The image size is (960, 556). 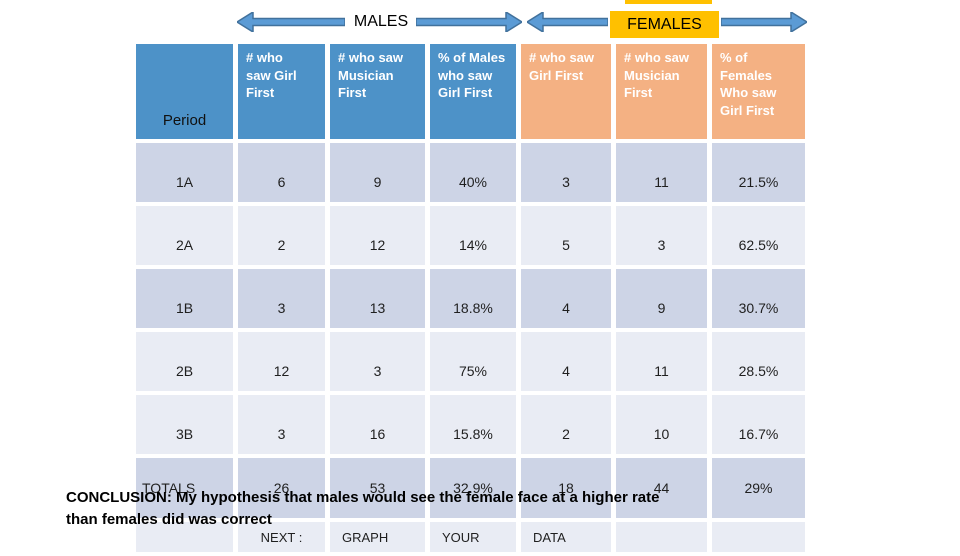 What do you see at coordinates (473, 488) in the screenshot?
I see `table-cell: 32.9%` at bounding box center [473, 488].